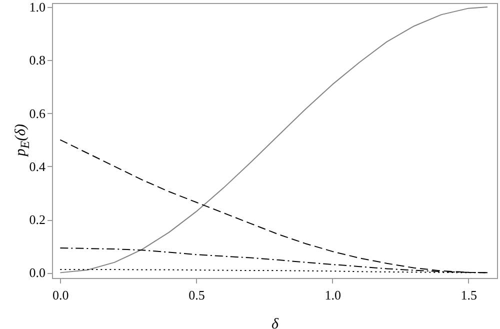  I want to click on y-tick-label: 0.2, so click(37, 220).